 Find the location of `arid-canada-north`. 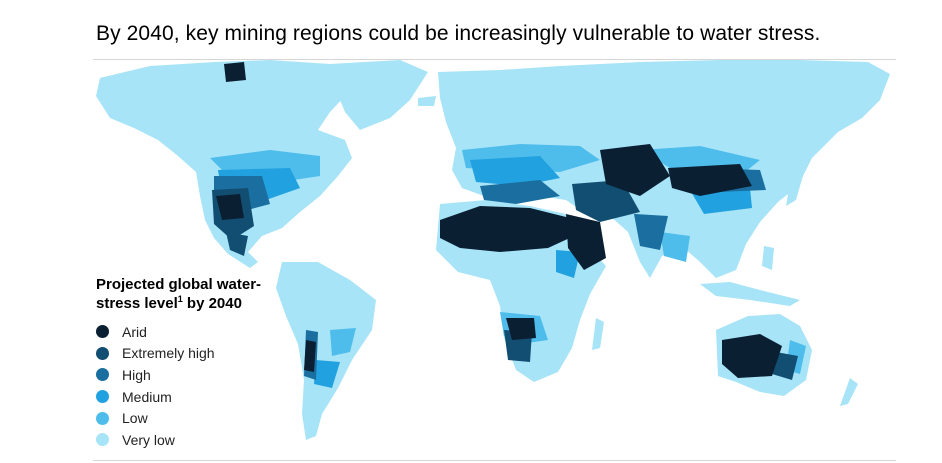

arid-canada-north is located at coordinates (235, 72).